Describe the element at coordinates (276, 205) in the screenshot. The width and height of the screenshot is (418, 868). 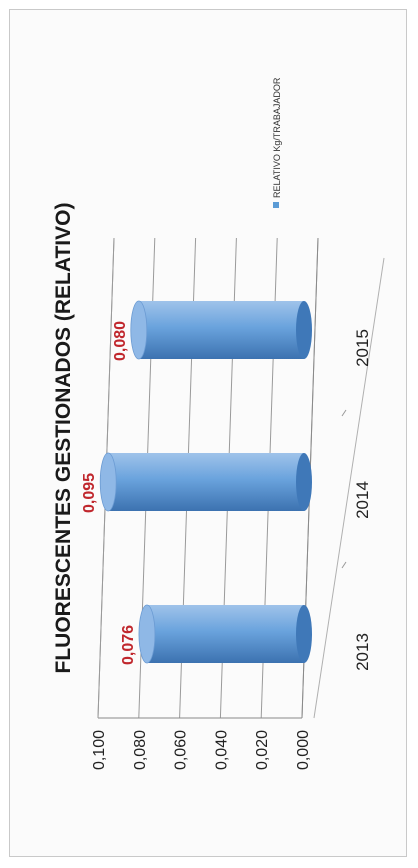
I see `legend-swatch` at that location.